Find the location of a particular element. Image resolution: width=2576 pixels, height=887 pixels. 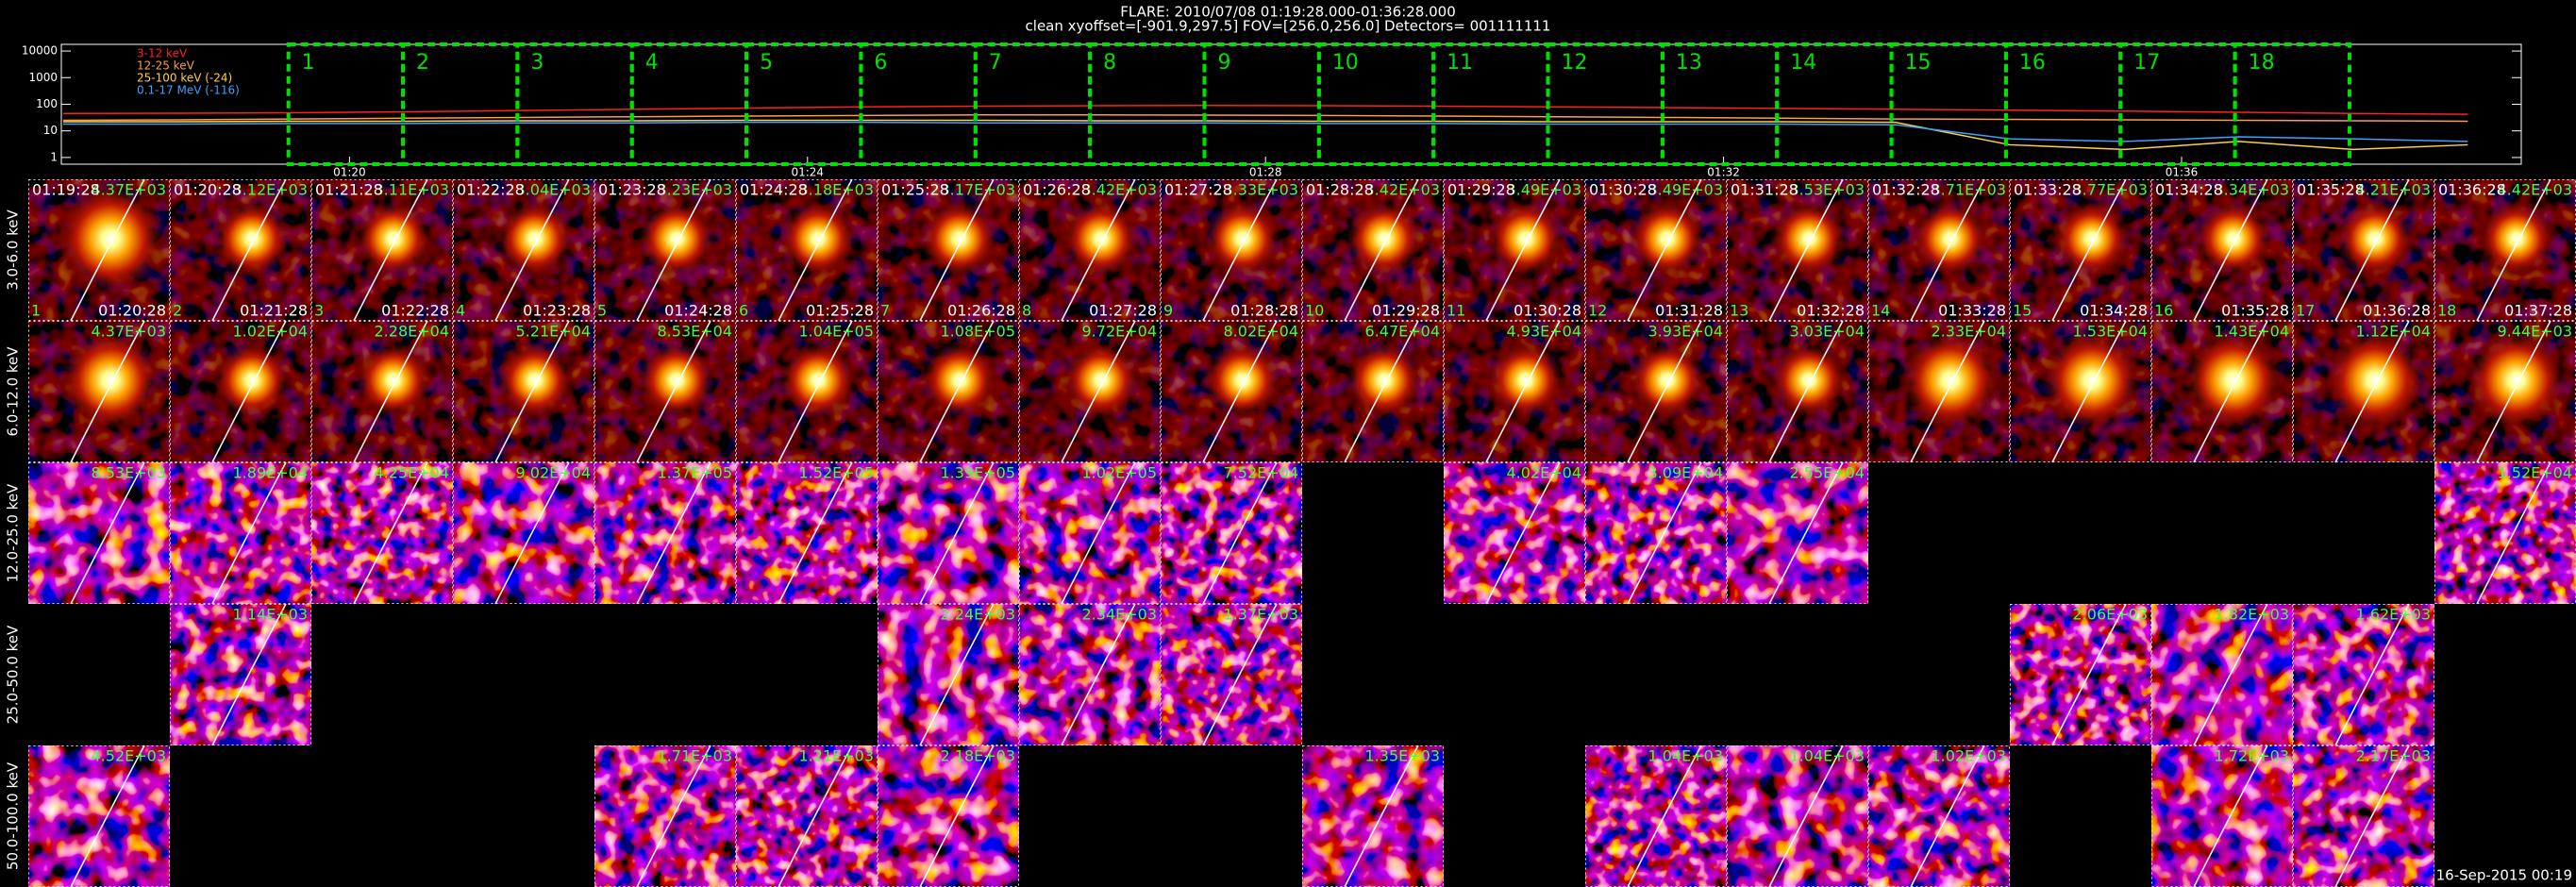

interval-label: 7 is located at coordinates (995, 63).